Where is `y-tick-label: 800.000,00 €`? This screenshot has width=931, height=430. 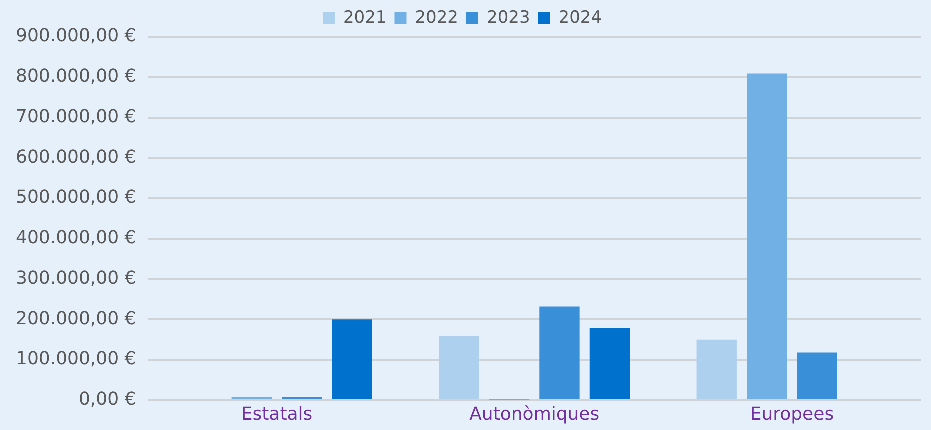 y-tick-label: 800.000,00 € is located at coordinates (76, 77).